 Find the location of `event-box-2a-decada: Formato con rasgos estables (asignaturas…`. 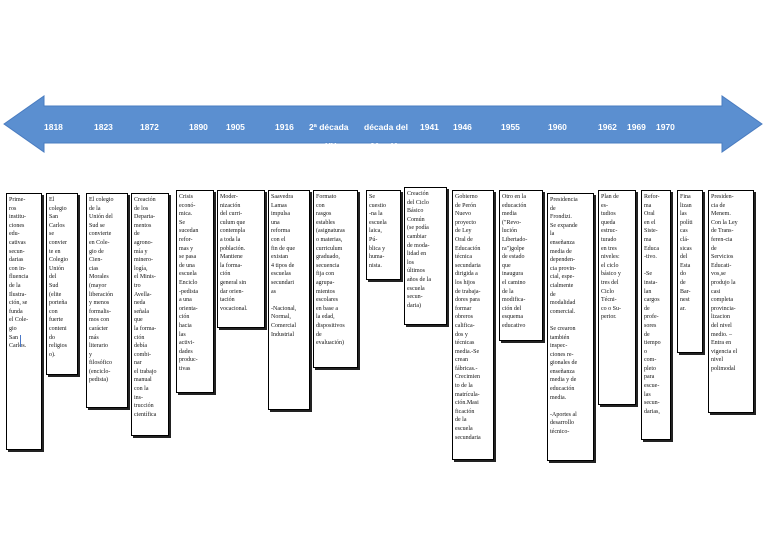

event-box-2a-decada: Formato con rasgos estables (asignaturas… is located at coordinates (335, 279).